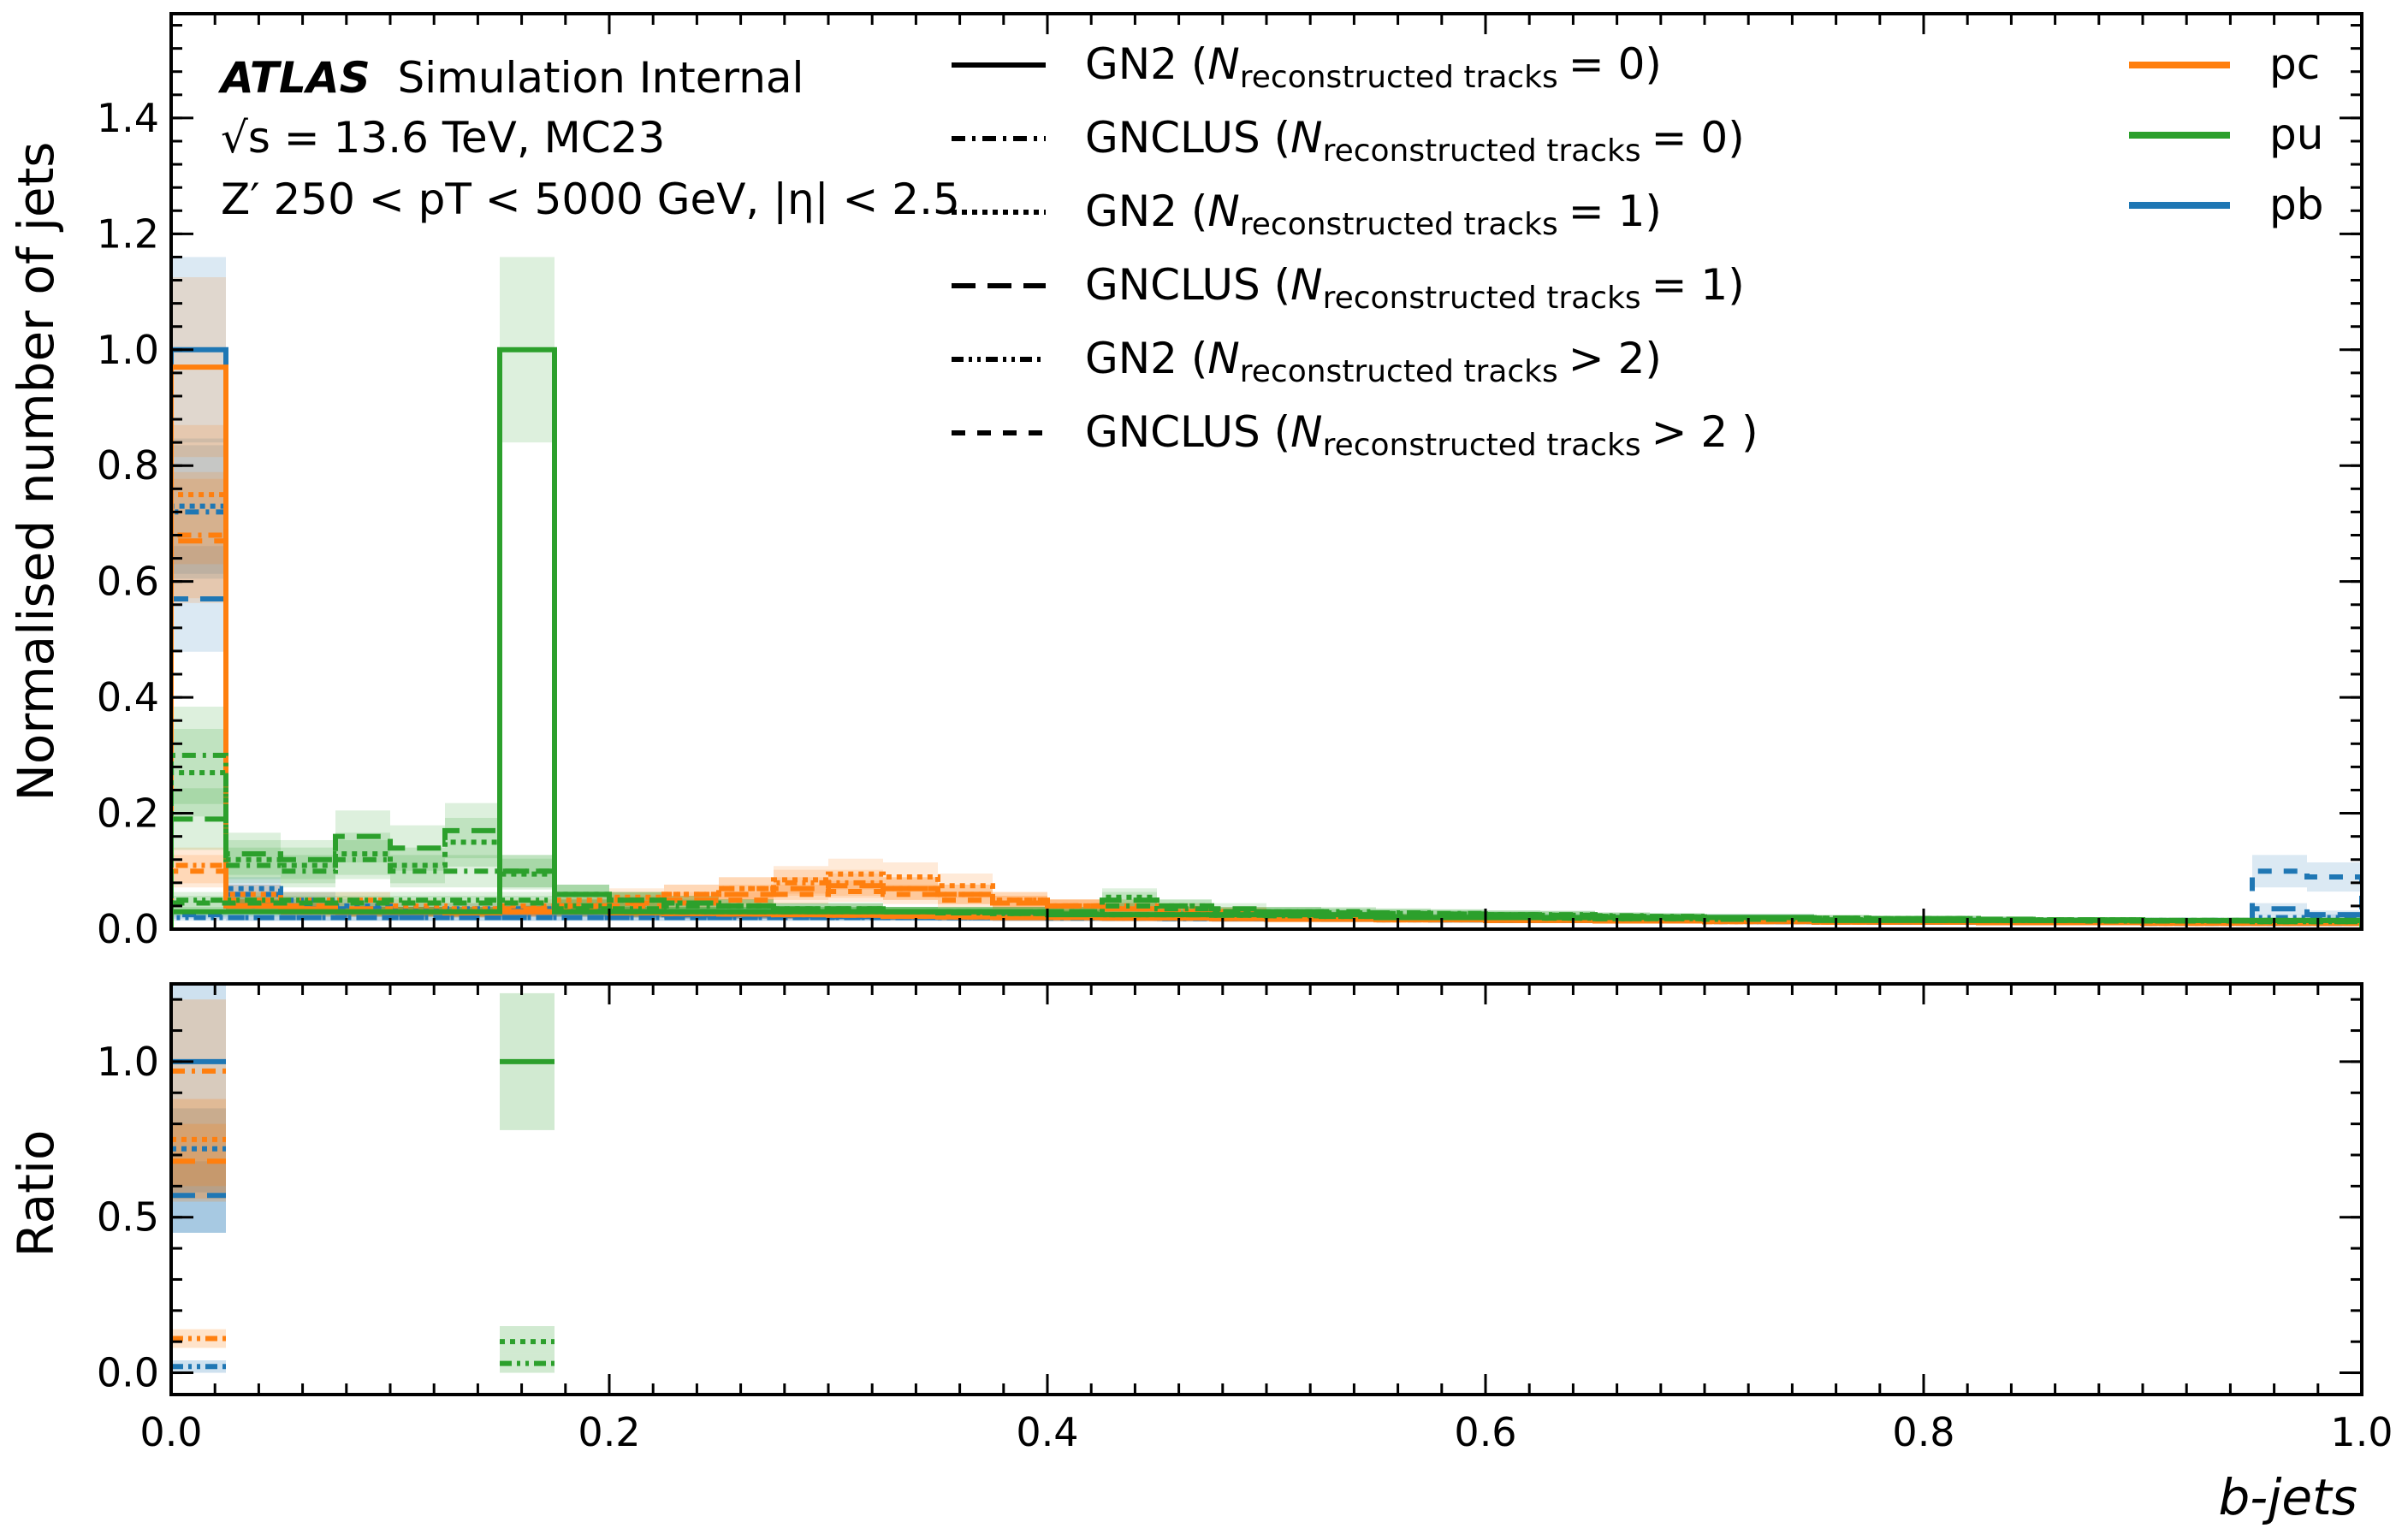 Image resolution: width=2396 pixels, height=1540 pixels. What do you see at coordinates (1047, 1432) in the screenshot?
I see `x-tick-label: 0.4` at bounding box center [1047, 1432].